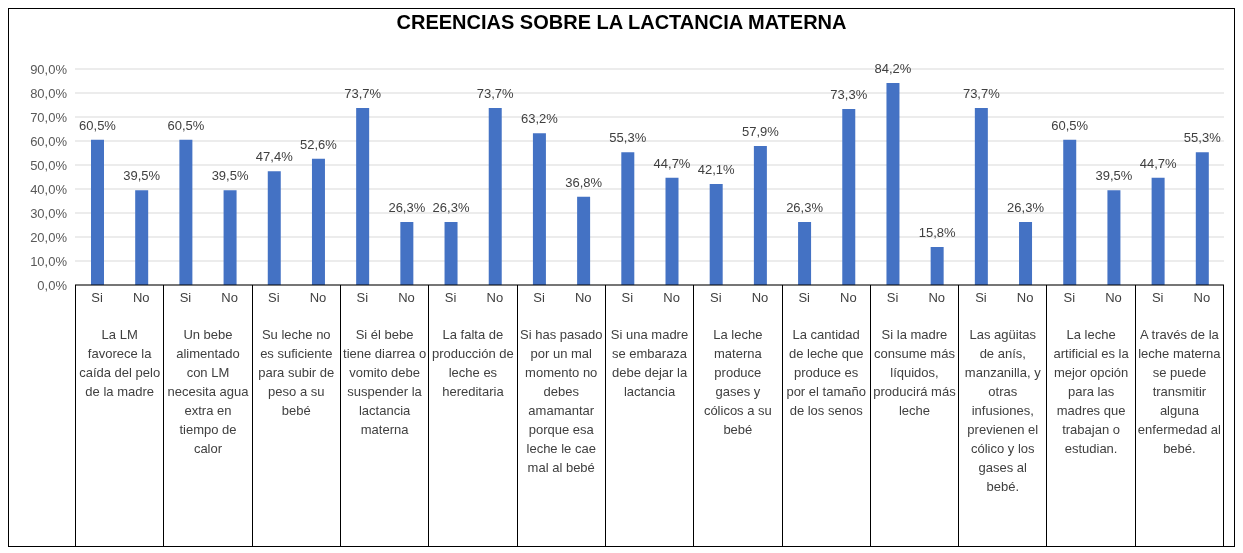  Describe the element at coordinates (49, 261) in the screenshot. I see `y-tick-label: 10,0%` at that location.